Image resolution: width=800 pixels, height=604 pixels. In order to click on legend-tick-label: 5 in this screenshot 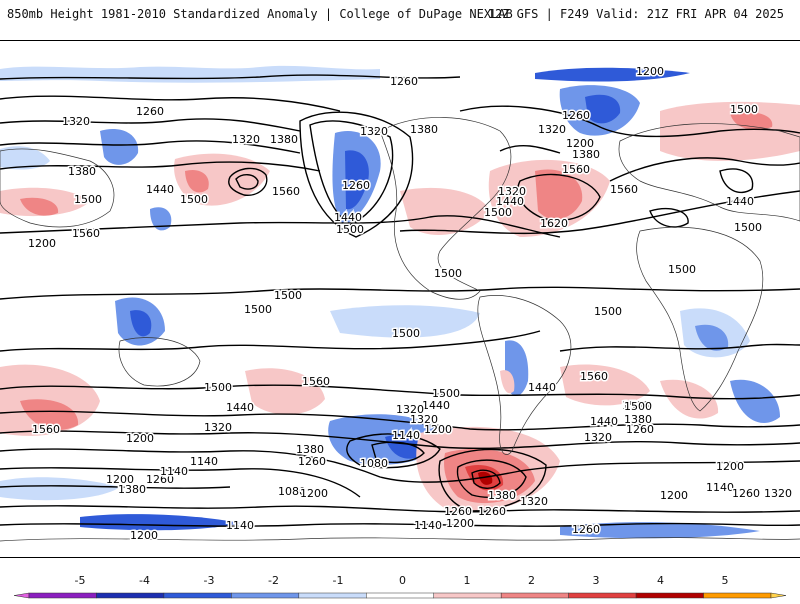, I will do `click(725, 580)`.